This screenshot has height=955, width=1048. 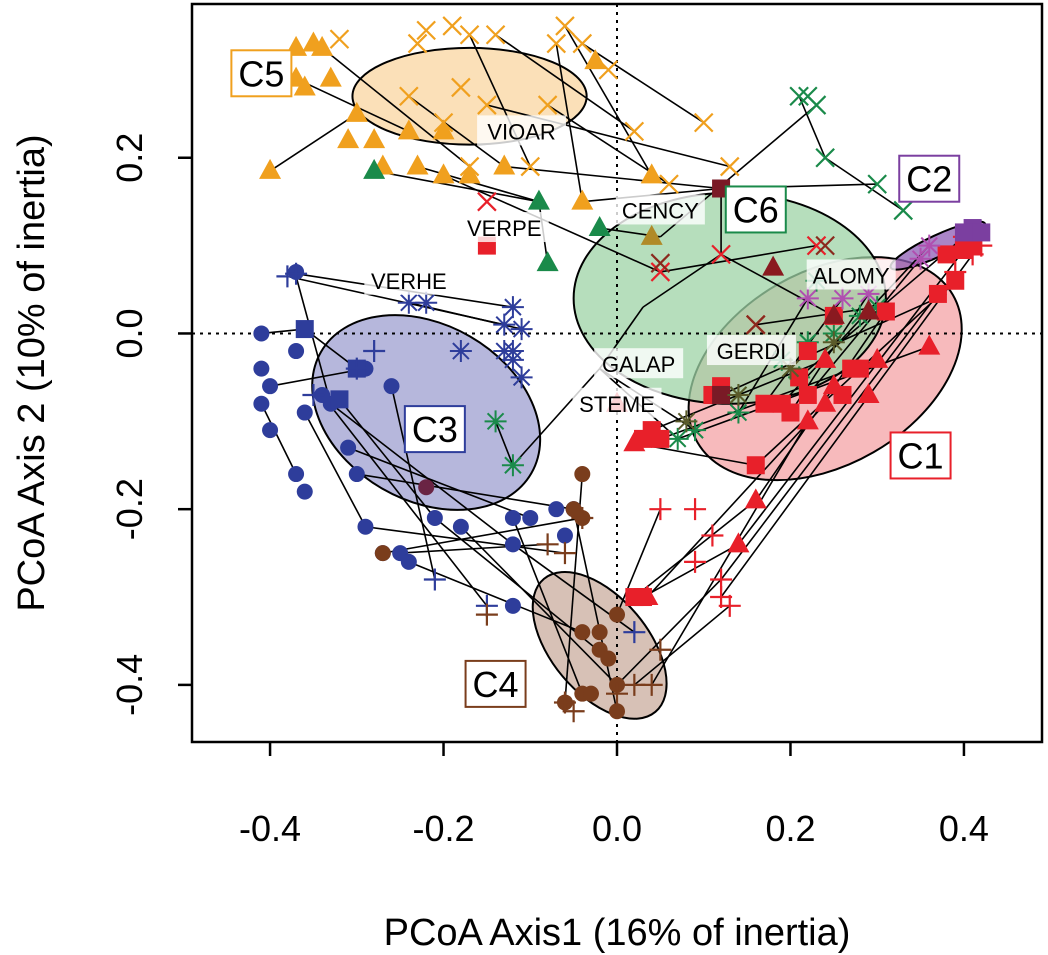 What do you see at coordinates (270, 828) in the screenshot?
I see `x-tick-label: -0.4` at bounding box center [270, 828].